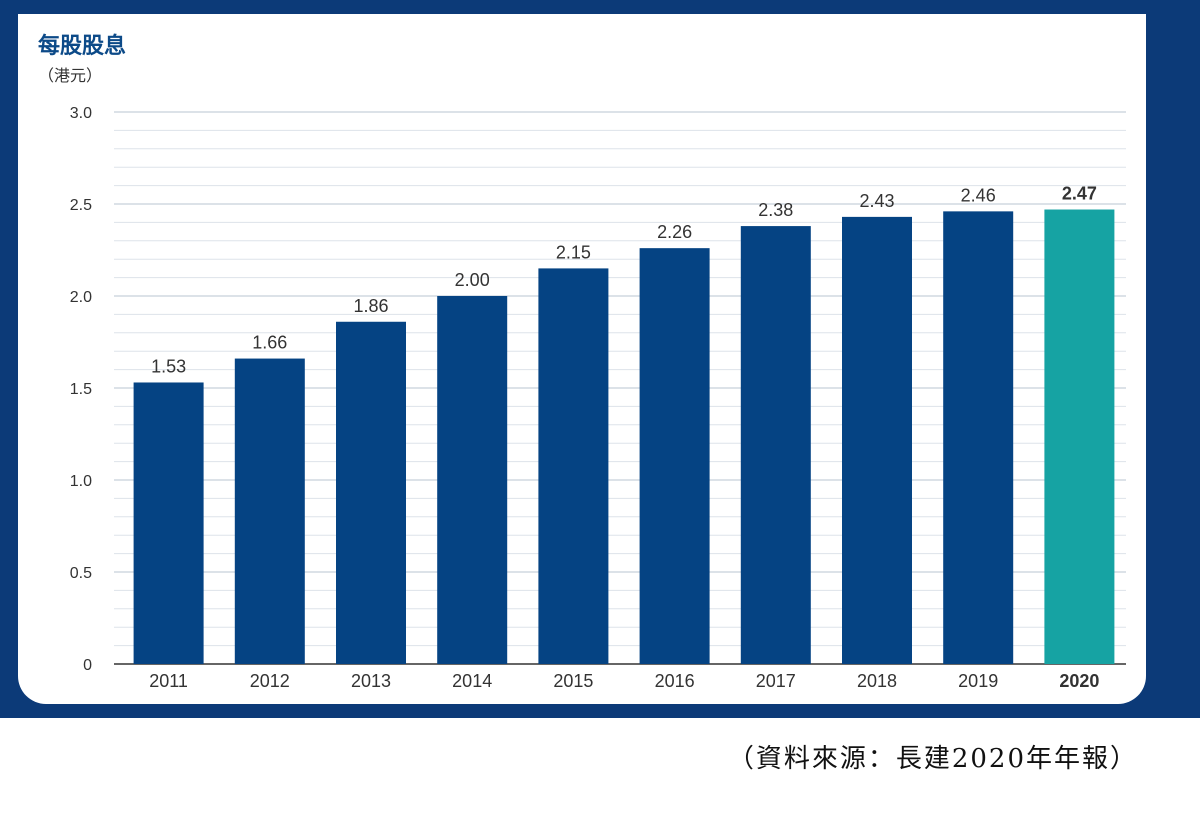 The width and height of the screenshot is (1200, 814). I want to click on x-tick-label-2011: 2011, so click(168, 681).